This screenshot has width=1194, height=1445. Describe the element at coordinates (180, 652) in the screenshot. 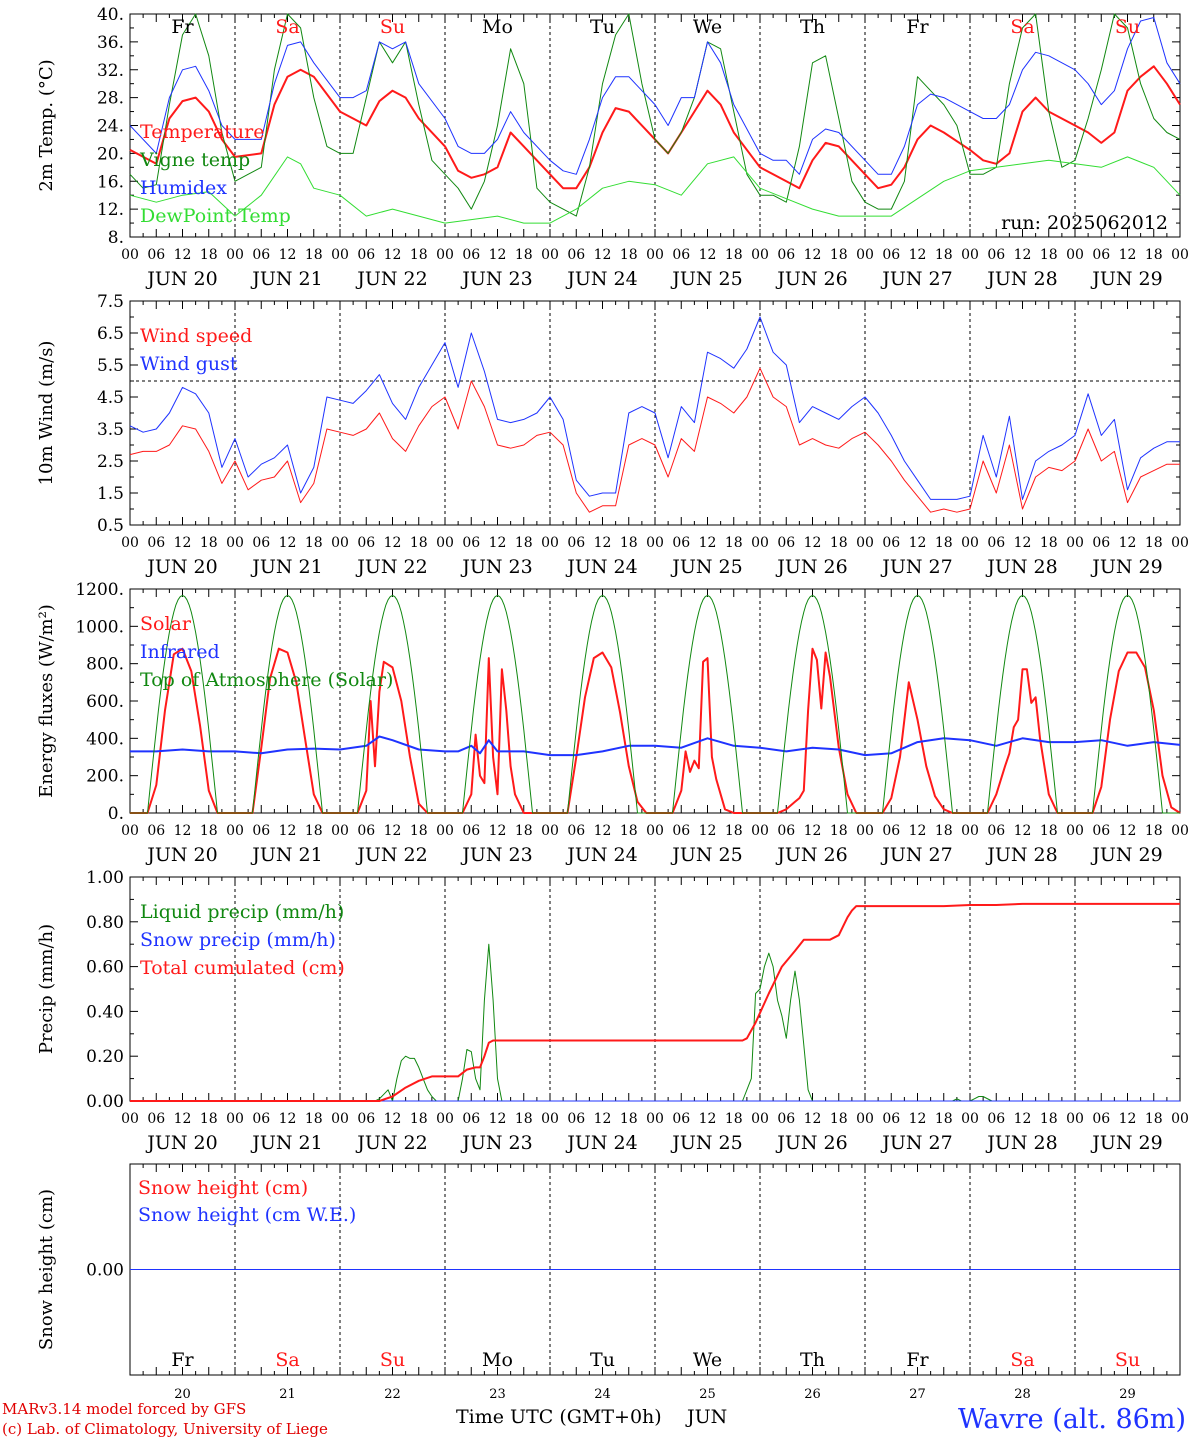

I see `legend-entry: Infrared` at that location.